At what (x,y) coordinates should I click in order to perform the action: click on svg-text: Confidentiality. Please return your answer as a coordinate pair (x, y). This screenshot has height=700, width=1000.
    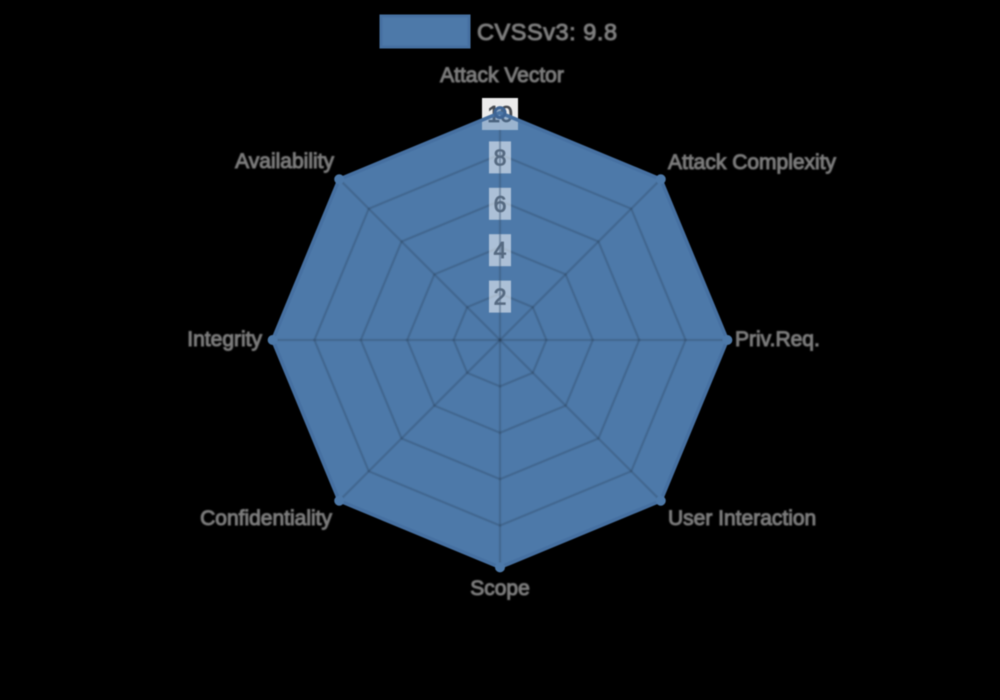
    Looking at the image, I should click on (266, 518).